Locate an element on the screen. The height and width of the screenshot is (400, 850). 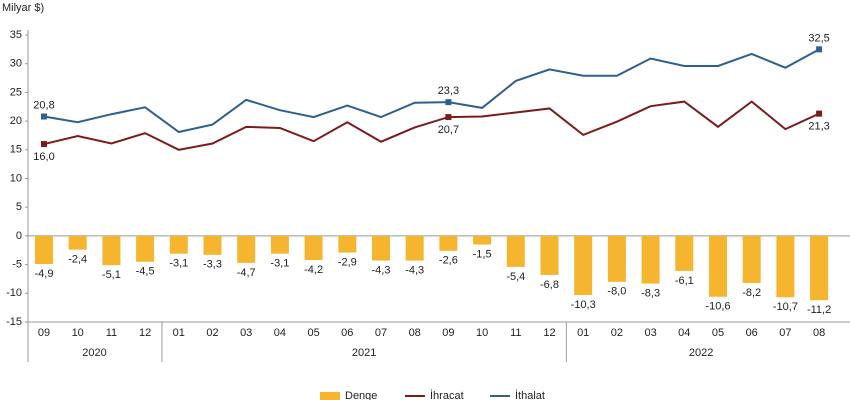
y-tick-label: -5 is located at coordinates (17, 265).